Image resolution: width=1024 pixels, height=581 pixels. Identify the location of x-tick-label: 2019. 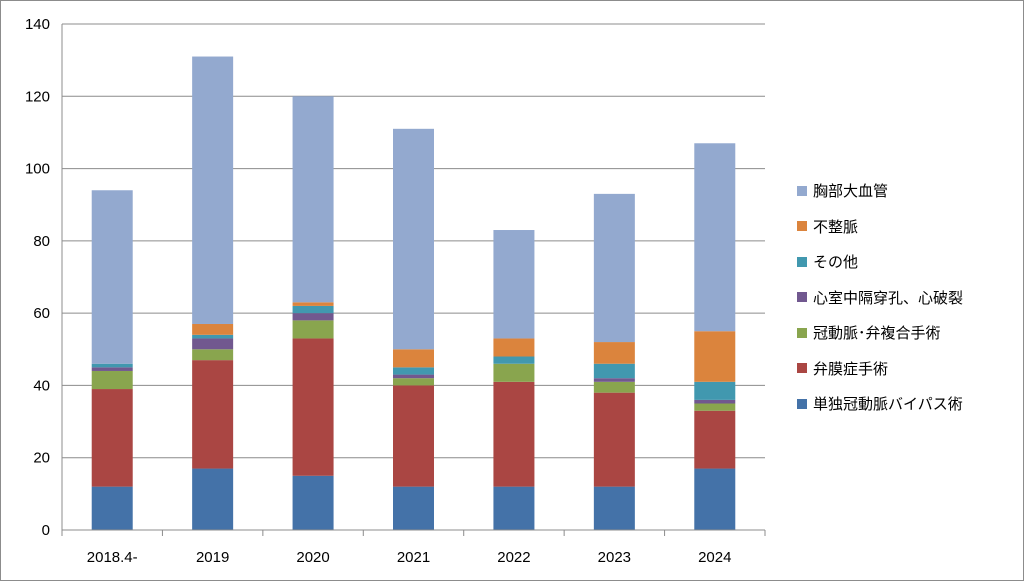
(212, 557).